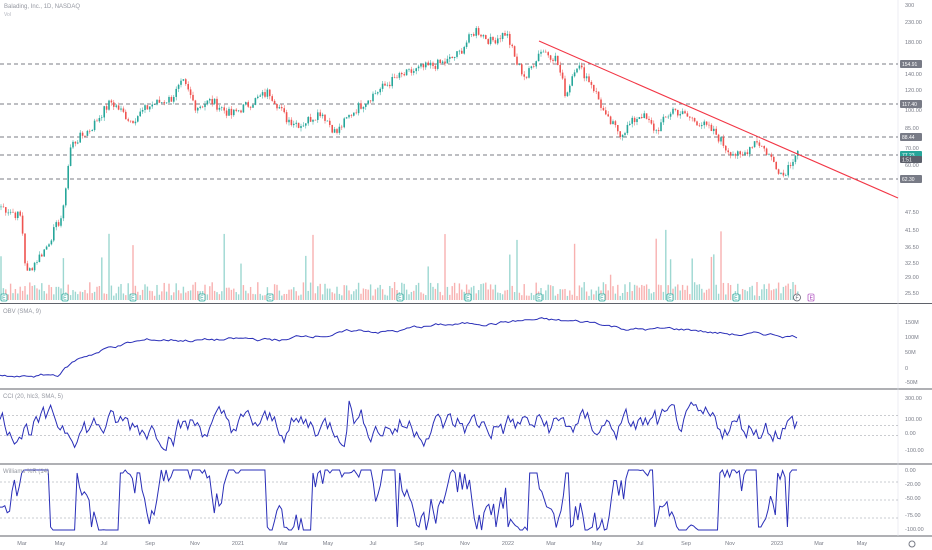  Describe the element at coordinates (602, 299) in the screenshot. I see `earnings-marker-label: E` at that location.